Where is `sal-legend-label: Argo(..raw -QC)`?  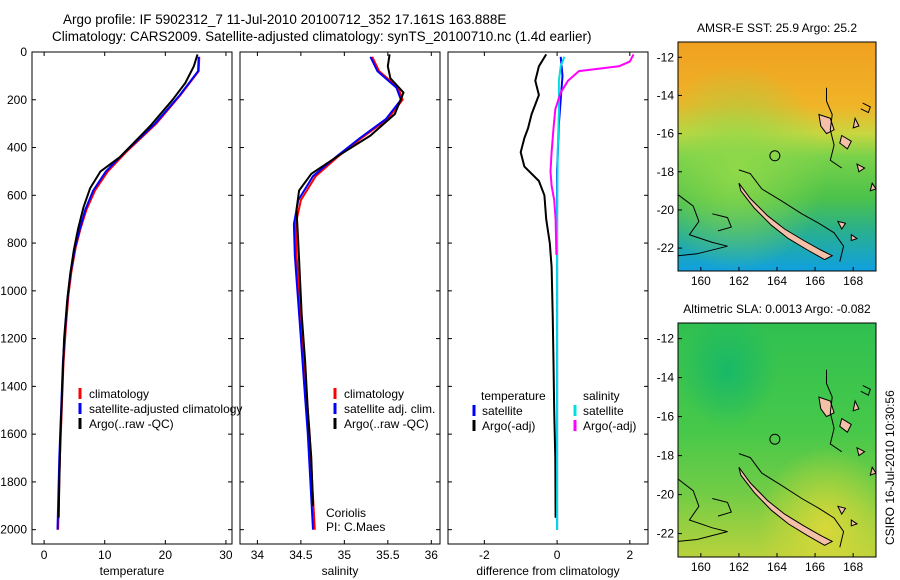
sal-legend-label: Argo(..raw -QC) is located at coordinates (386, 424).